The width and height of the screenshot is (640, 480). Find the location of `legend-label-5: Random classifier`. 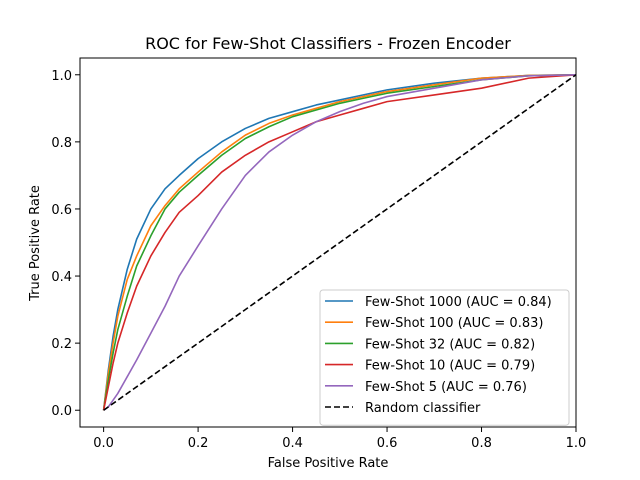

legend-label-5: Random classifier is located at coordinates (423, 408).